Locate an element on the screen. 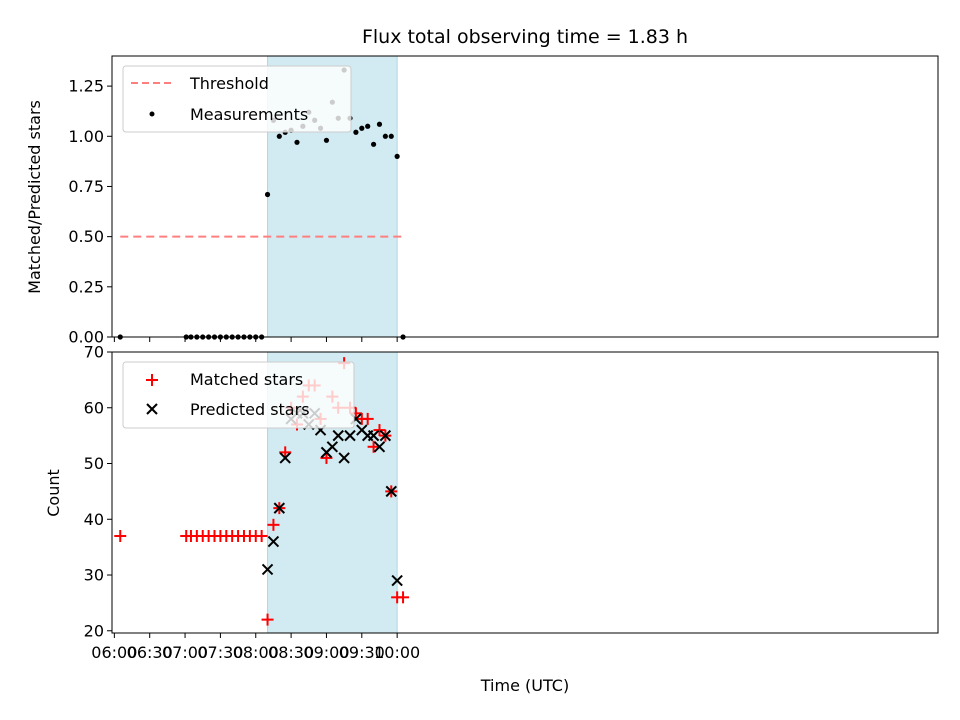 The image size is (960, 720). legend-predicted-swatch is located at coordinates (152, 409).